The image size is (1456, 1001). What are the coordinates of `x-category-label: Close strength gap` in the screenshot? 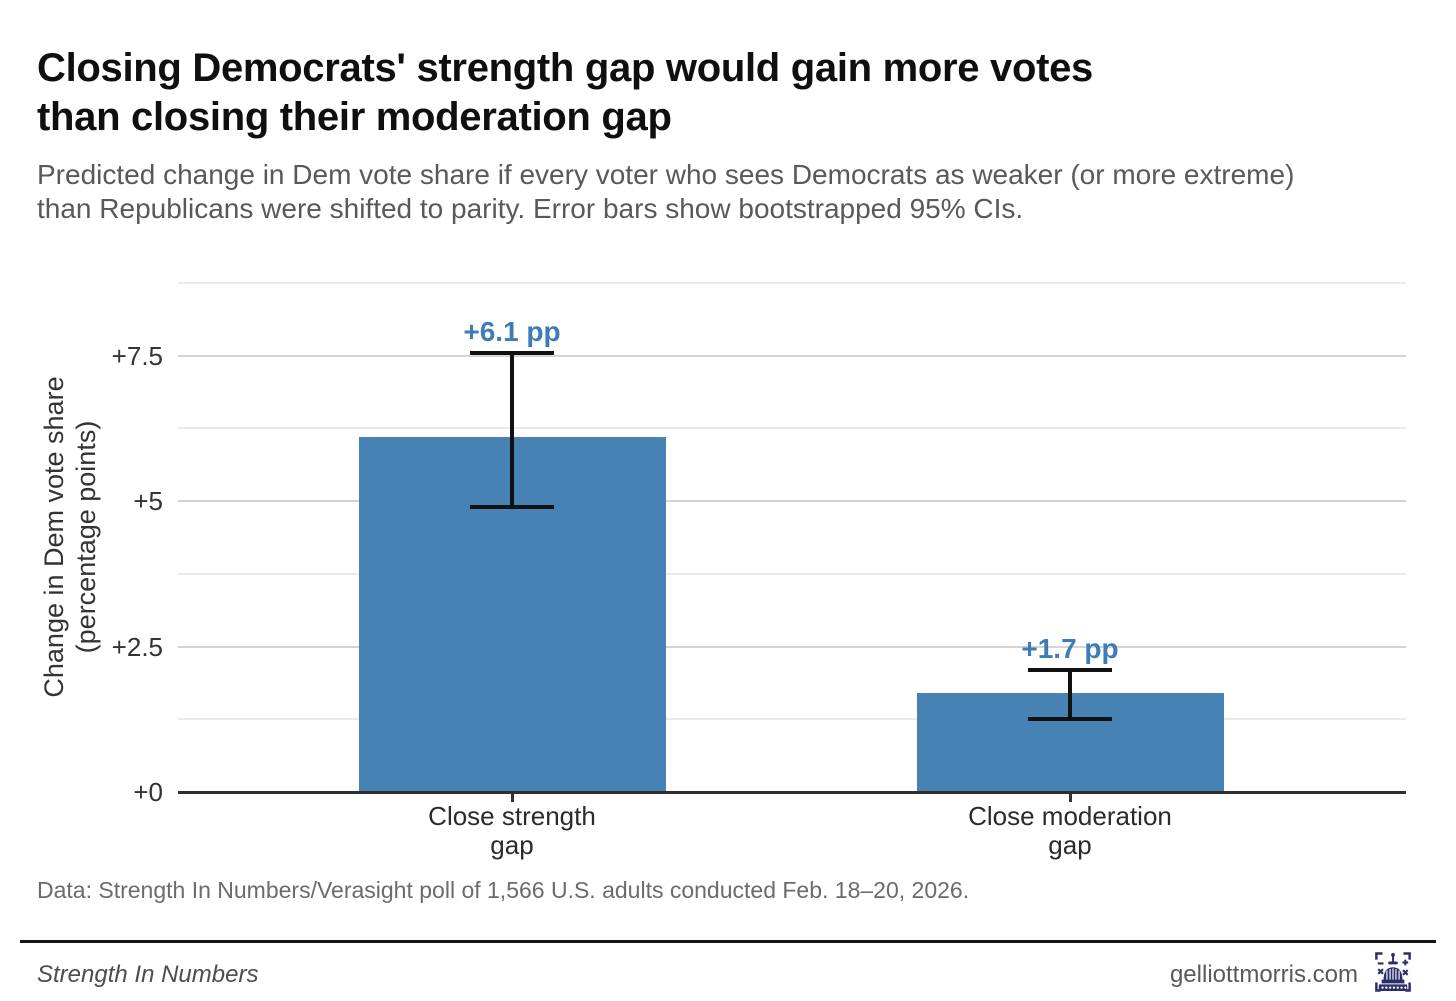 It's located at (512, 830).